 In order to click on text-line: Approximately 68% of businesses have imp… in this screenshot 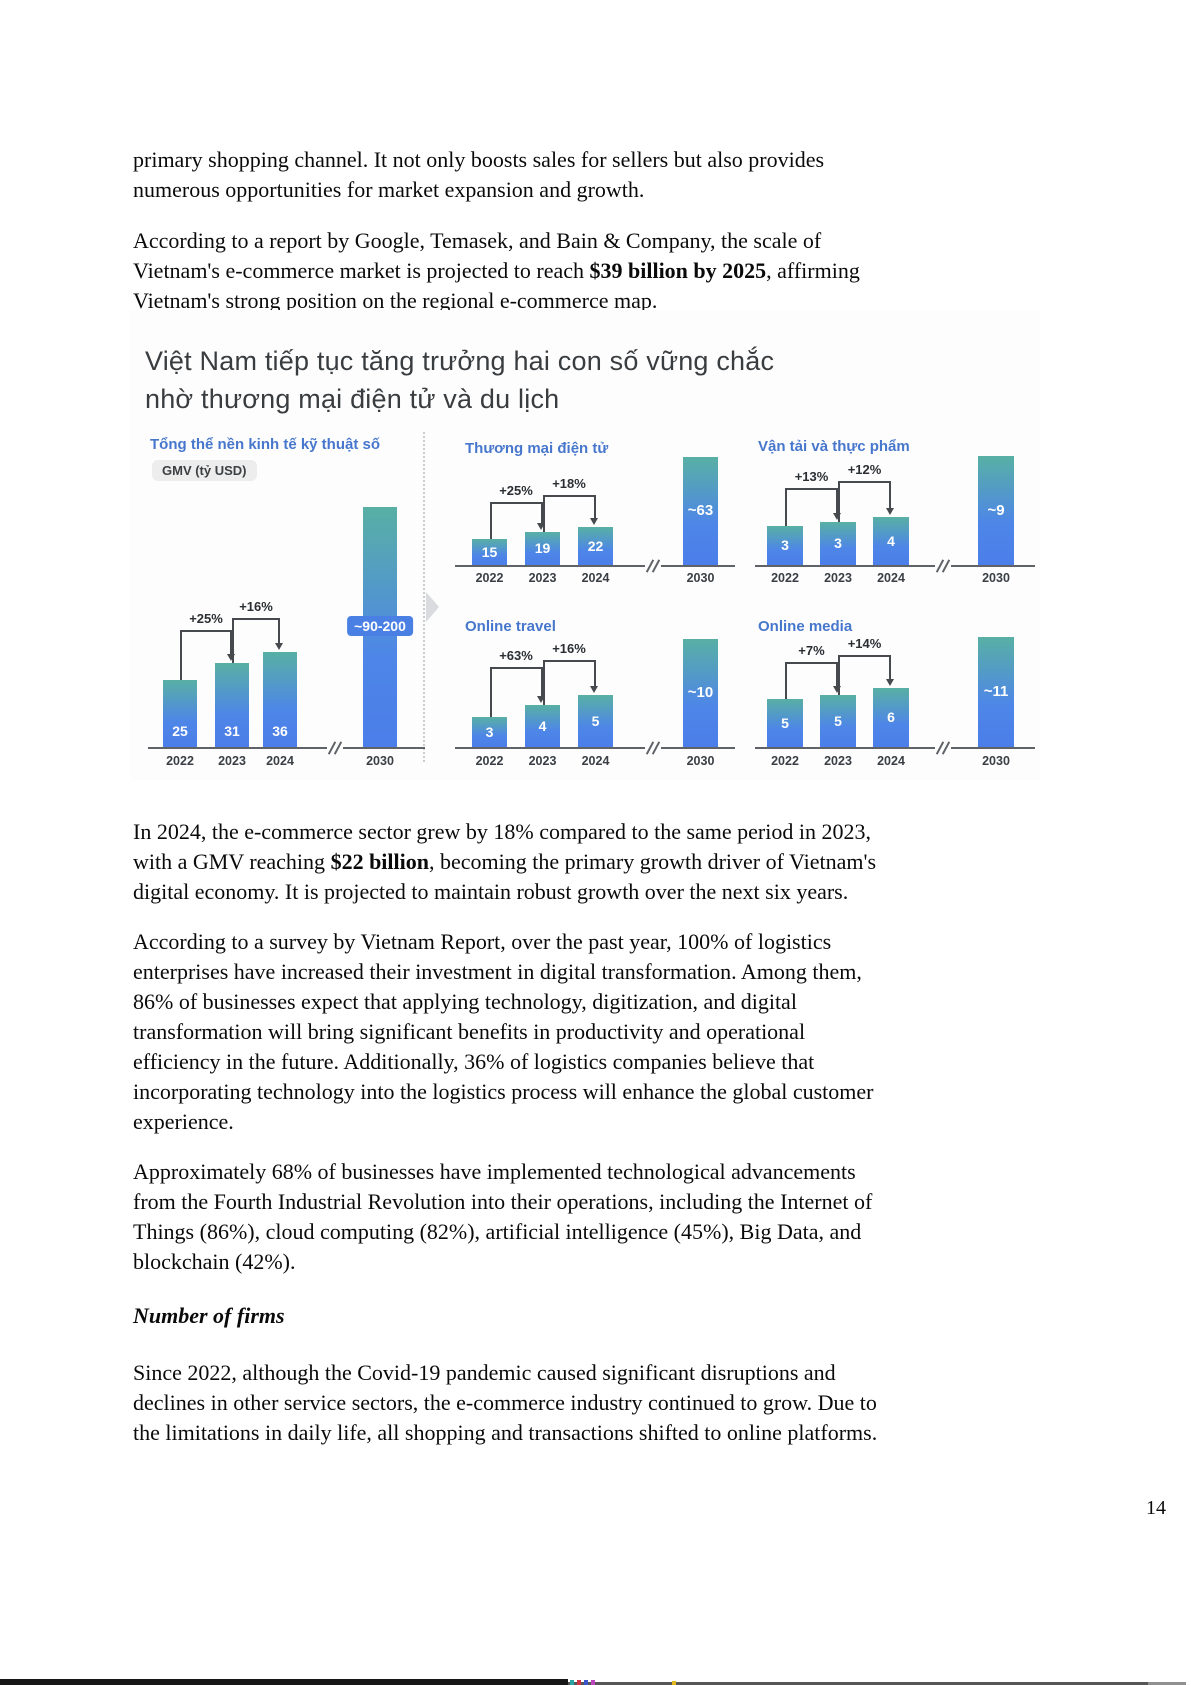, I will do `click(494, 1171)`.